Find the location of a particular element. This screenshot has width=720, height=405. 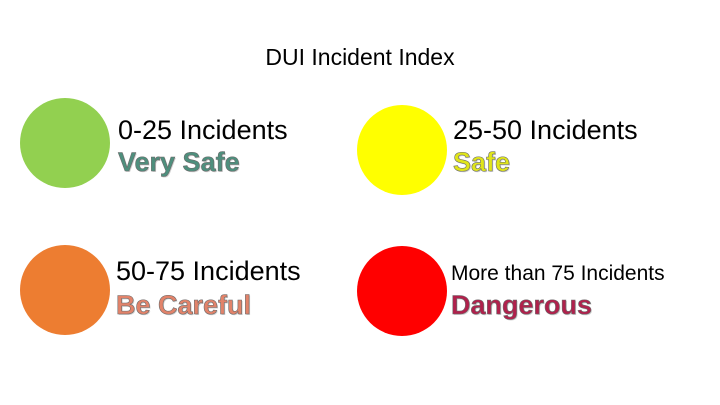

level-label: Very Safe is located at coordinates (179, 162).